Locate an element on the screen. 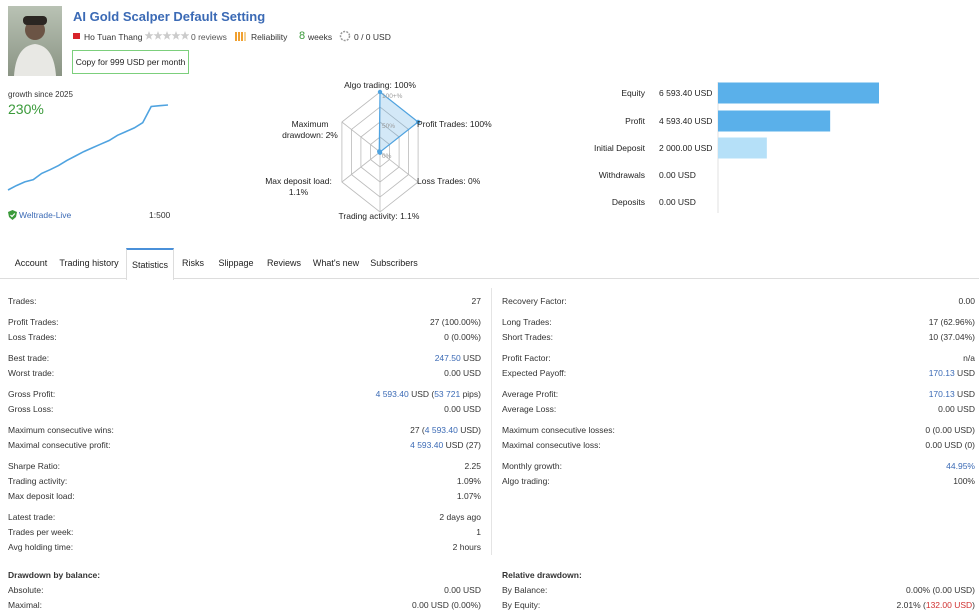 This screenshot has width=979, height=614. stat-label: By Equity: is located at coordinates (521, 605).